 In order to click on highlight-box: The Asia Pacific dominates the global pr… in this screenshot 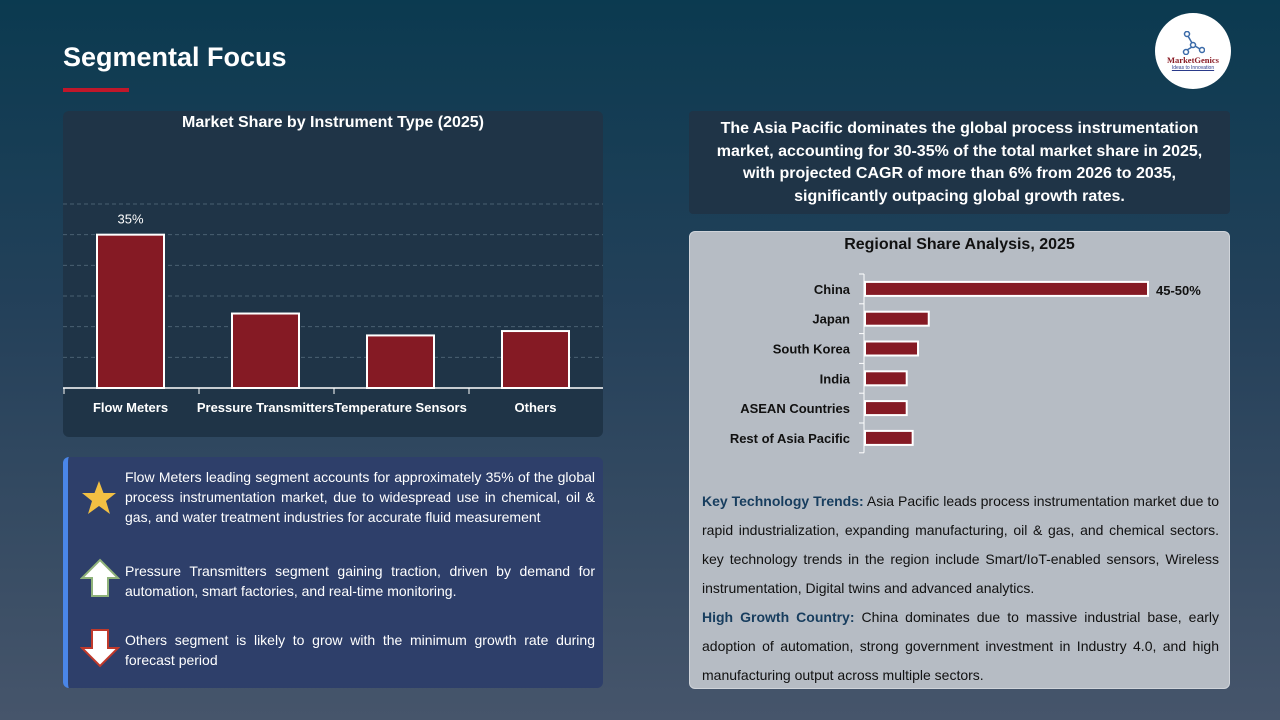, I will do `click(959, 162)`.